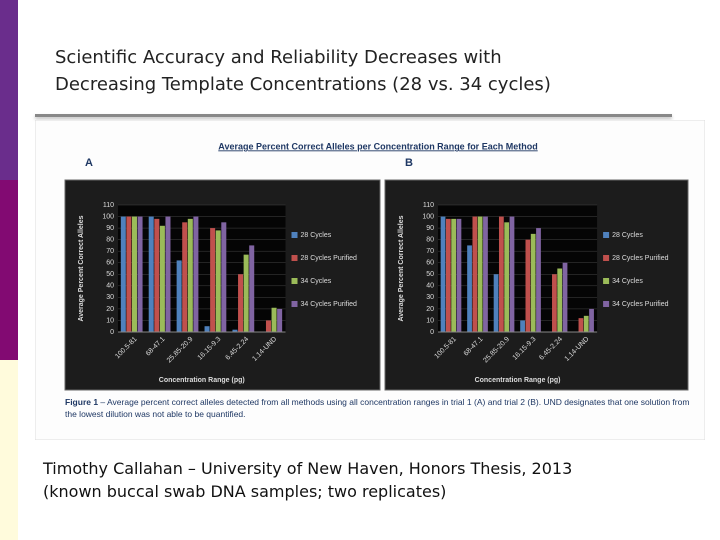 The image size is (720, 540). What do you see at coordinates (89, 163) in the screenshot?
I see `panel-label: A` at bounding box center [89, 163].